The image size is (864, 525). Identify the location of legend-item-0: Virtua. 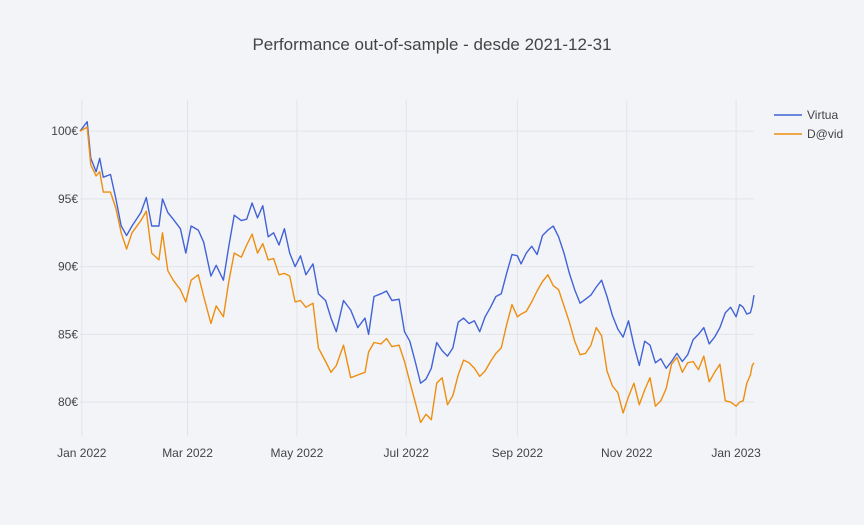
(806, 115).